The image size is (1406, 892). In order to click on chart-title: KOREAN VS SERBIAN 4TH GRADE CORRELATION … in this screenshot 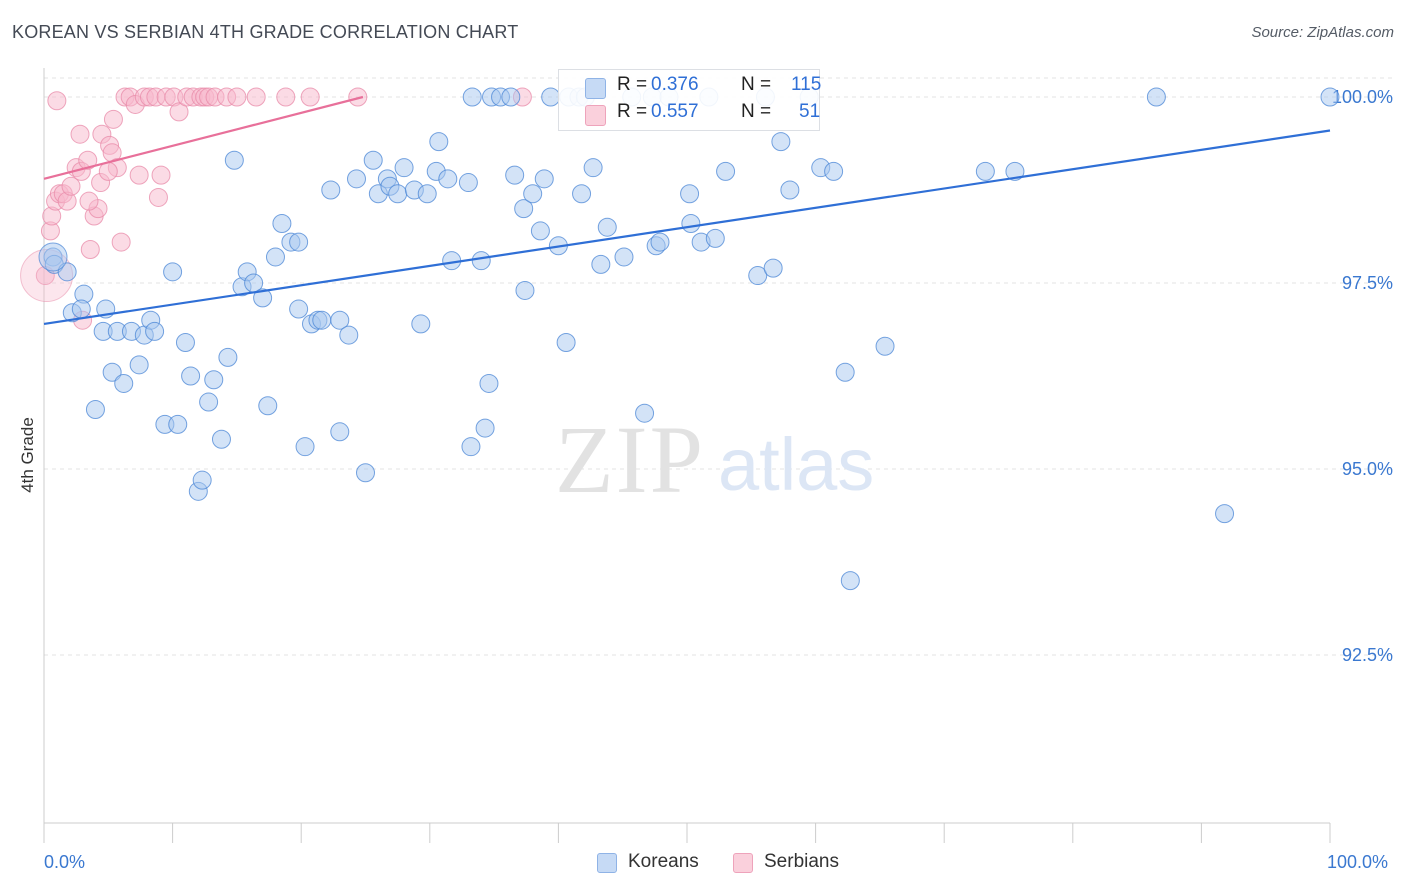, I will do `click(265, 32)`.